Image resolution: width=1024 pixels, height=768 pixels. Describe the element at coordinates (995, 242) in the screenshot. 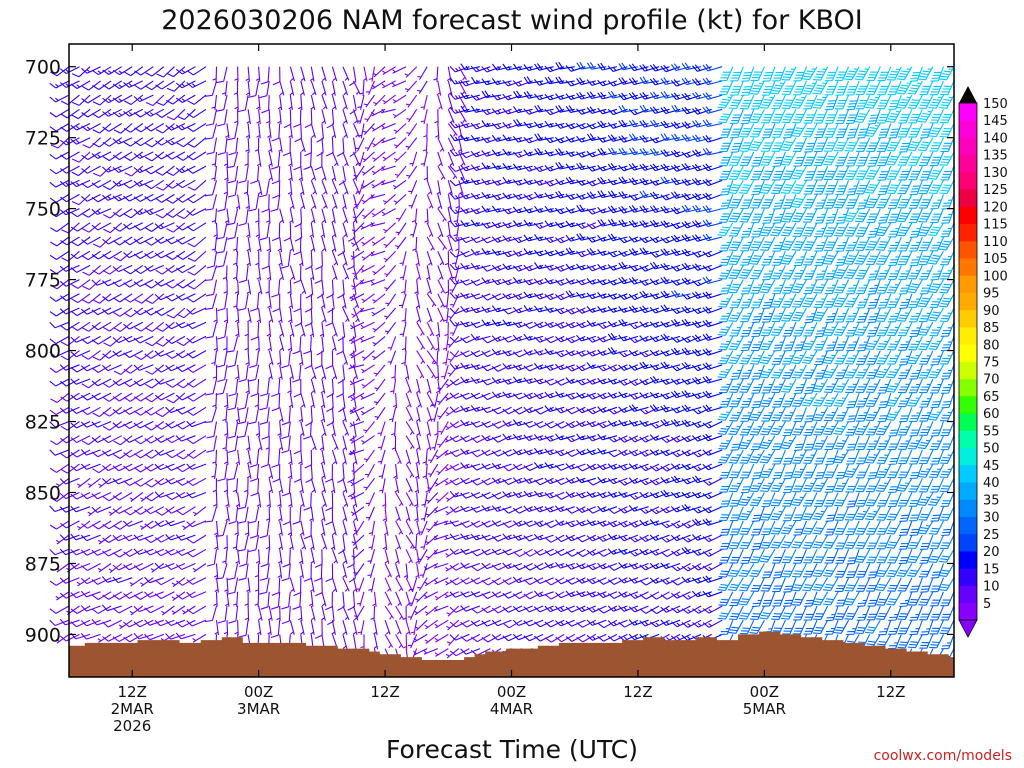

I see `colorbar-label: 110` at that location.